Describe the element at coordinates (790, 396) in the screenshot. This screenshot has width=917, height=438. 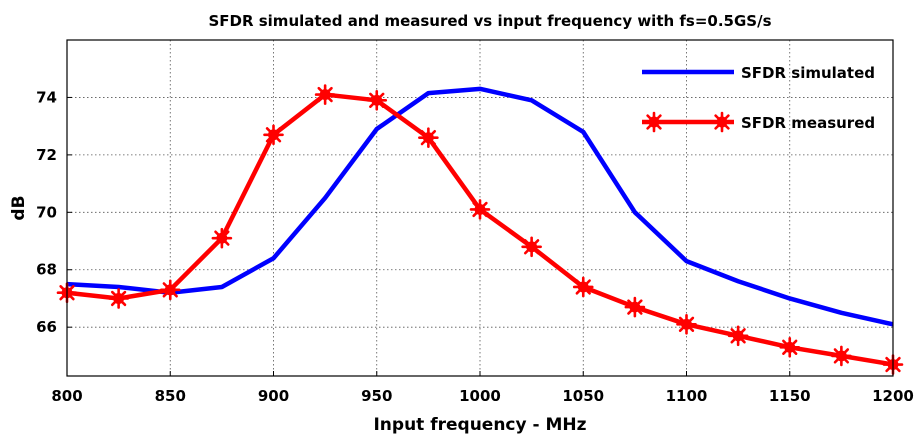
I see `x-tick-label: 1150` at that location.